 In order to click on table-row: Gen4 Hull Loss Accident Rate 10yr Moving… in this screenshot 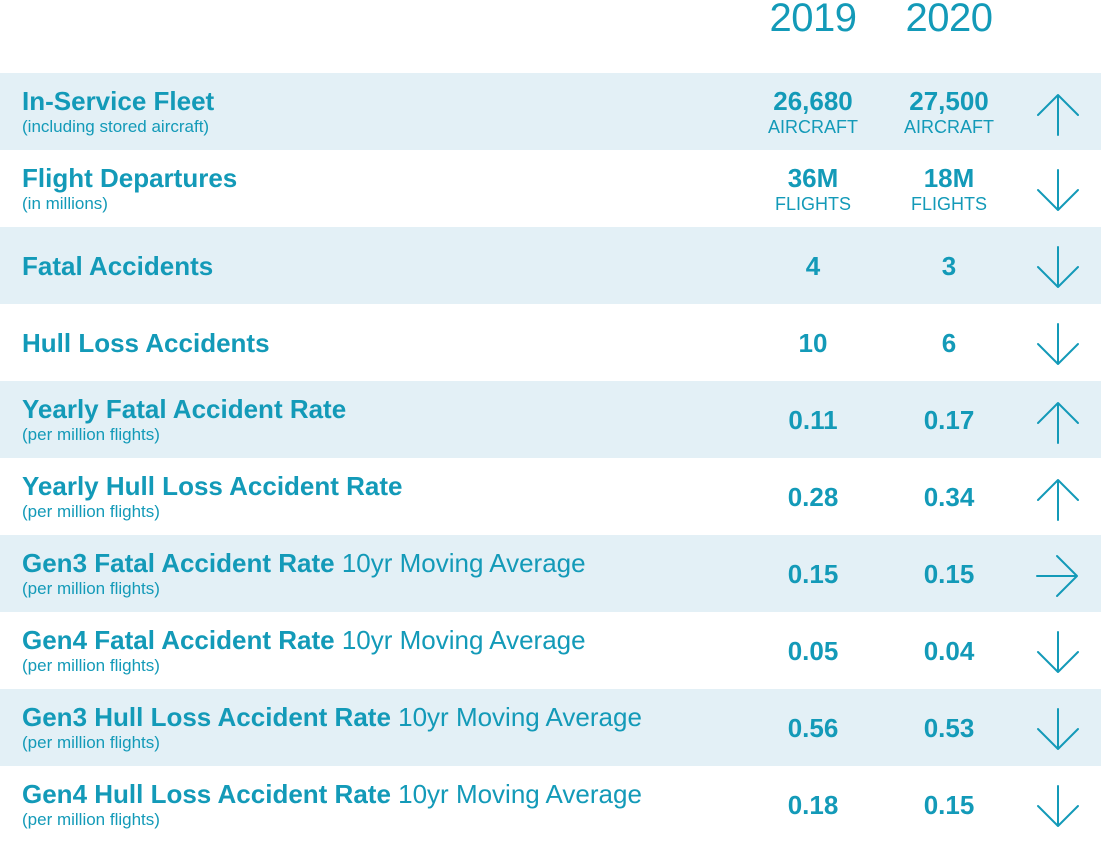, I will do `click(550, 804)`.